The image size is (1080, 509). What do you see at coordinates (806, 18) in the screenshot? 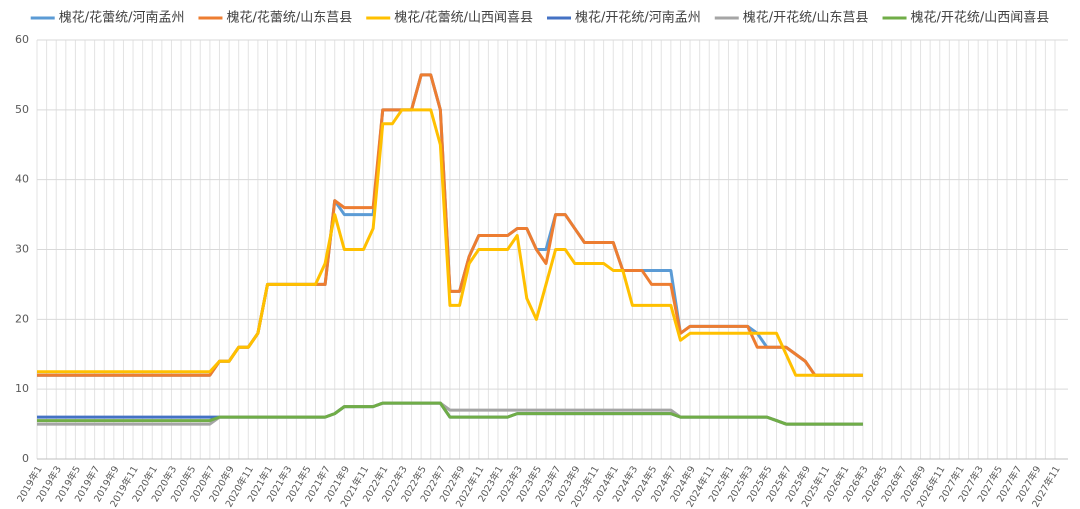
I see `legend-label: 槐花/开花统/山东莒县` at bounding box center [806, 18].